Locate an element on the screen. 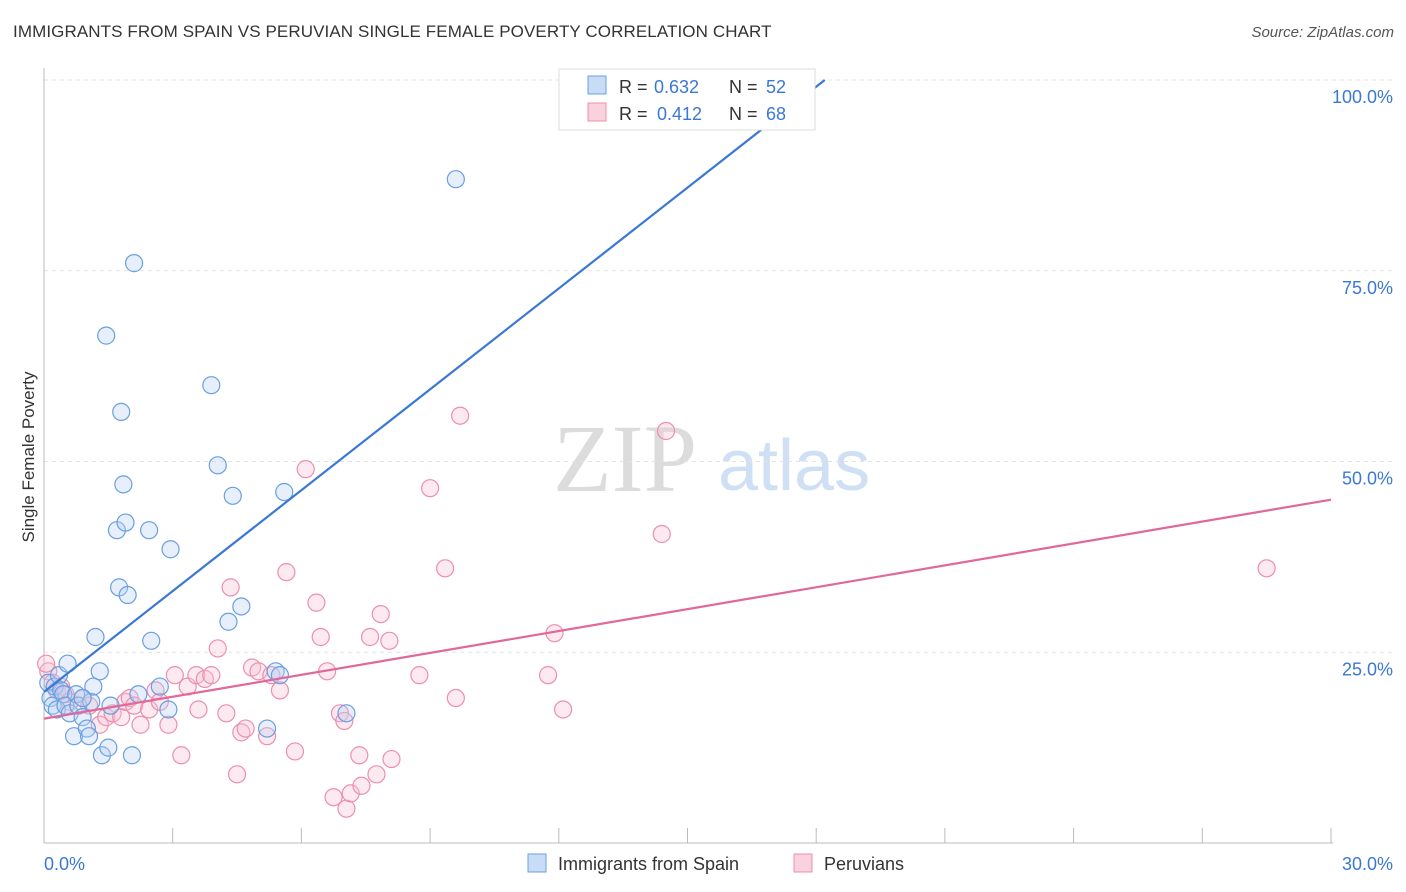  stats-legend: R = 0.632 N = 52 R = 0.412 N = 68 is located at coordinates (687, 99).